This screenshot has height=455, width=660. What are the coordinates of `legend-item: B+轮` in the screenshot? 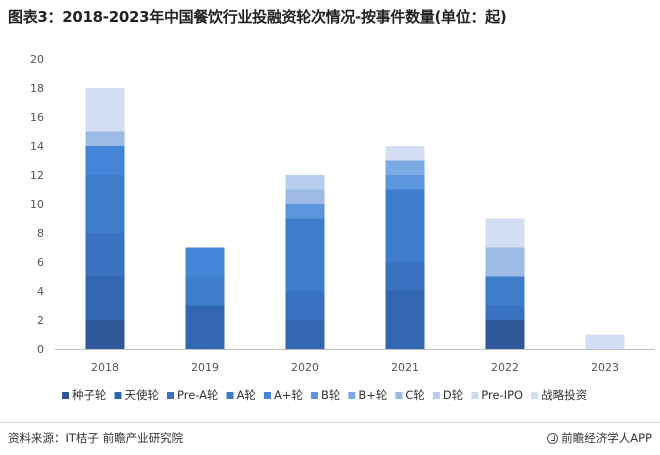 It's located at (368, 395).